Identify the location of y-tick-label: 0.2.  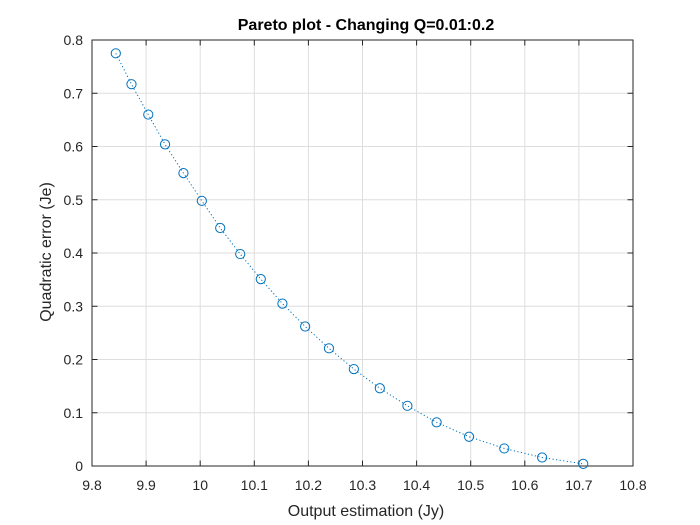
(74, 360).